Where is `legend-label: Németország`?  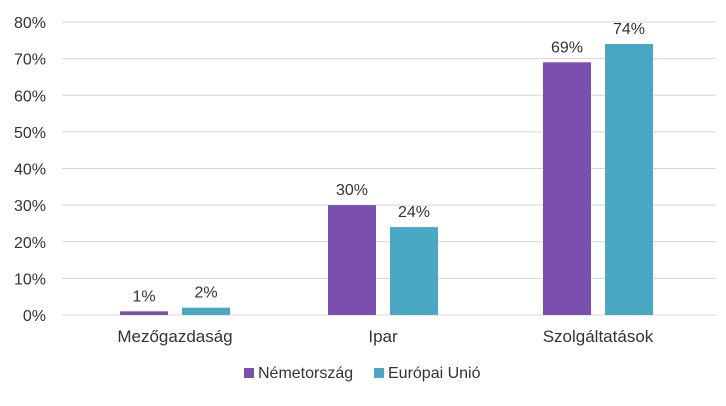 legend-label: Németország is located at coordinates (305, 373).